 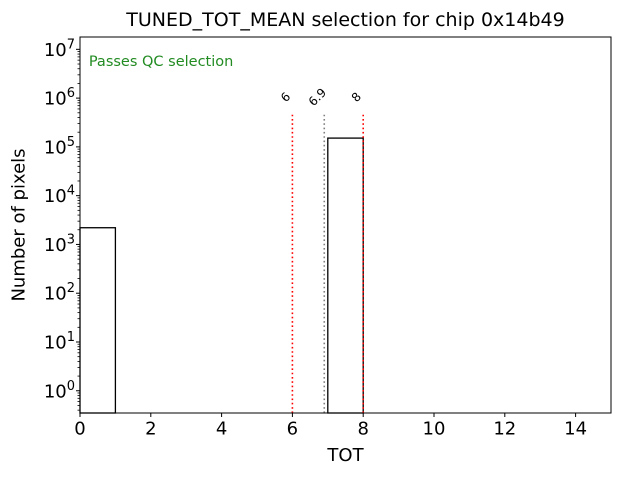 What do you see at coordinates (59, 342) in the screenshot?
I see `y-tick-label: 10¹` at bounding box center [59, 342].